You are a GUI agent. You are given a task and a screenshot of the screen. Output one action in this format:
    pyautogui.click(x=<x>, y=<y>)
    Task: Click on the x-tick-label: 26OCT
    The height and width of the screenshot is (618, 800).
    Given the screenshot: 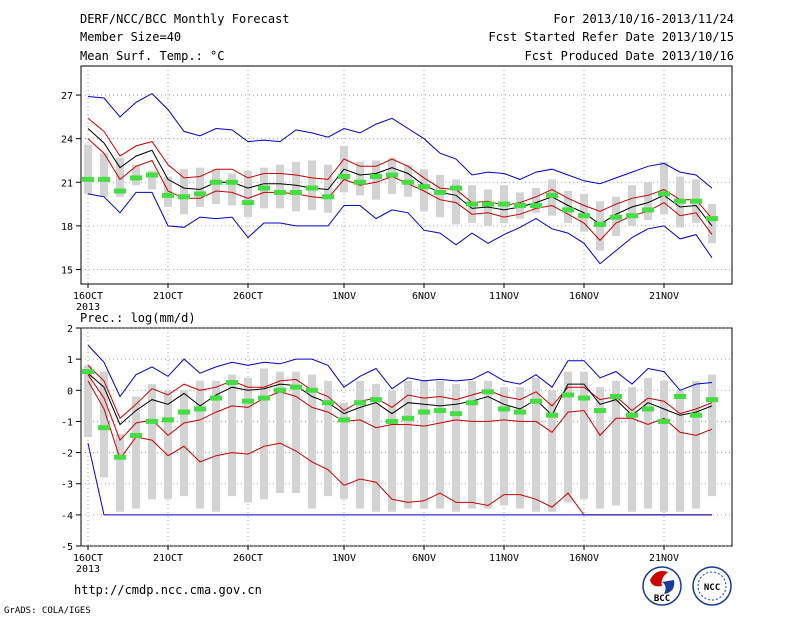 What is the action you would take?
    pyautogui.click(x=248, y=296)
    